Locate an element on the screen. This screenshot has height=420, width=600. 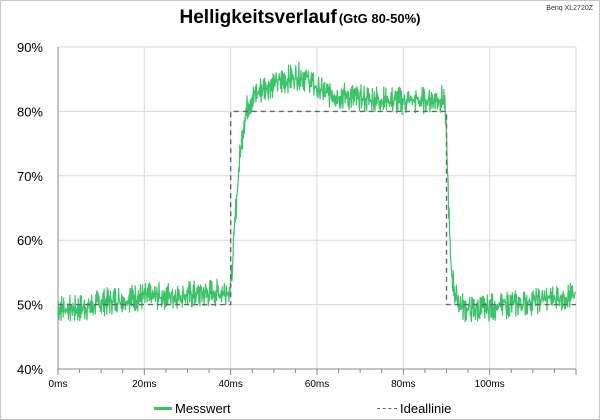
x-tick-label: 60ms is located at coordinates (317, 384).